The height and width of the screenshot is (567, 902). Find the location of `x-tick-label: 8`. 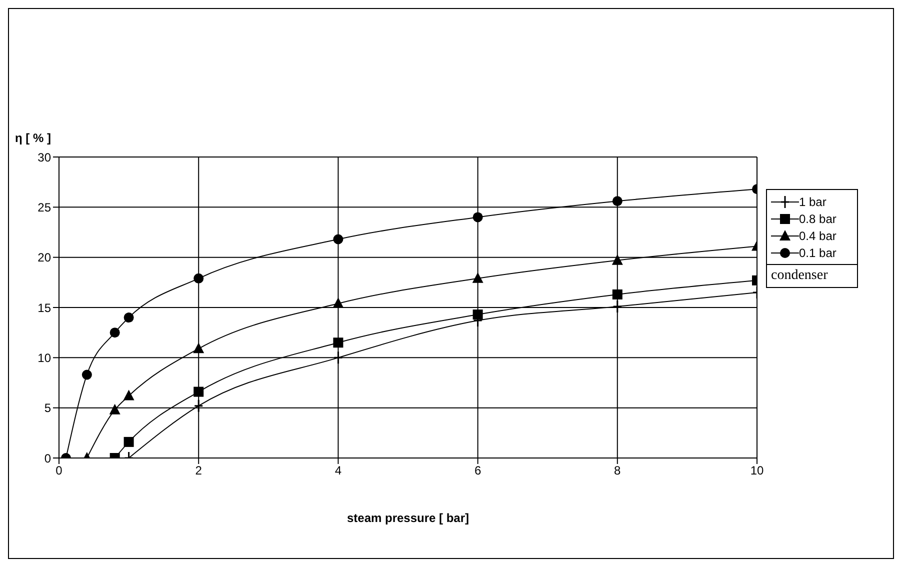

x-tick-label: 8 is located at coordinates (618, 471).